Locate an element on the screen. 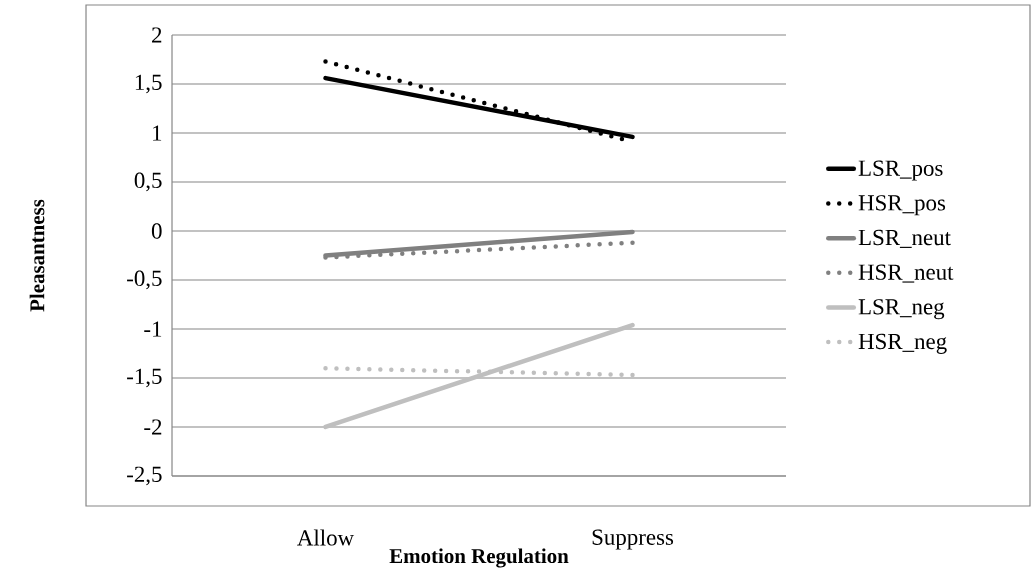  y-tick-label: -1,5 is located at coordinates (144, 378).